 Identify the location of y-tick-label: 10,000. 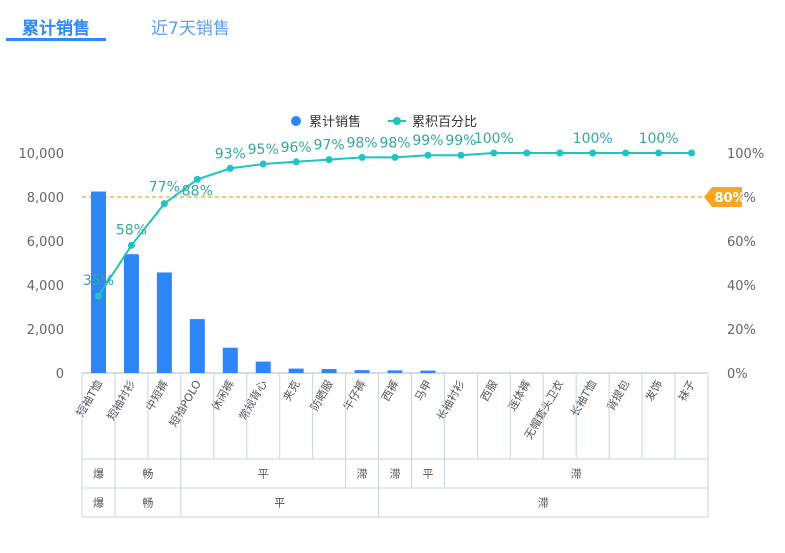
(42, 154).